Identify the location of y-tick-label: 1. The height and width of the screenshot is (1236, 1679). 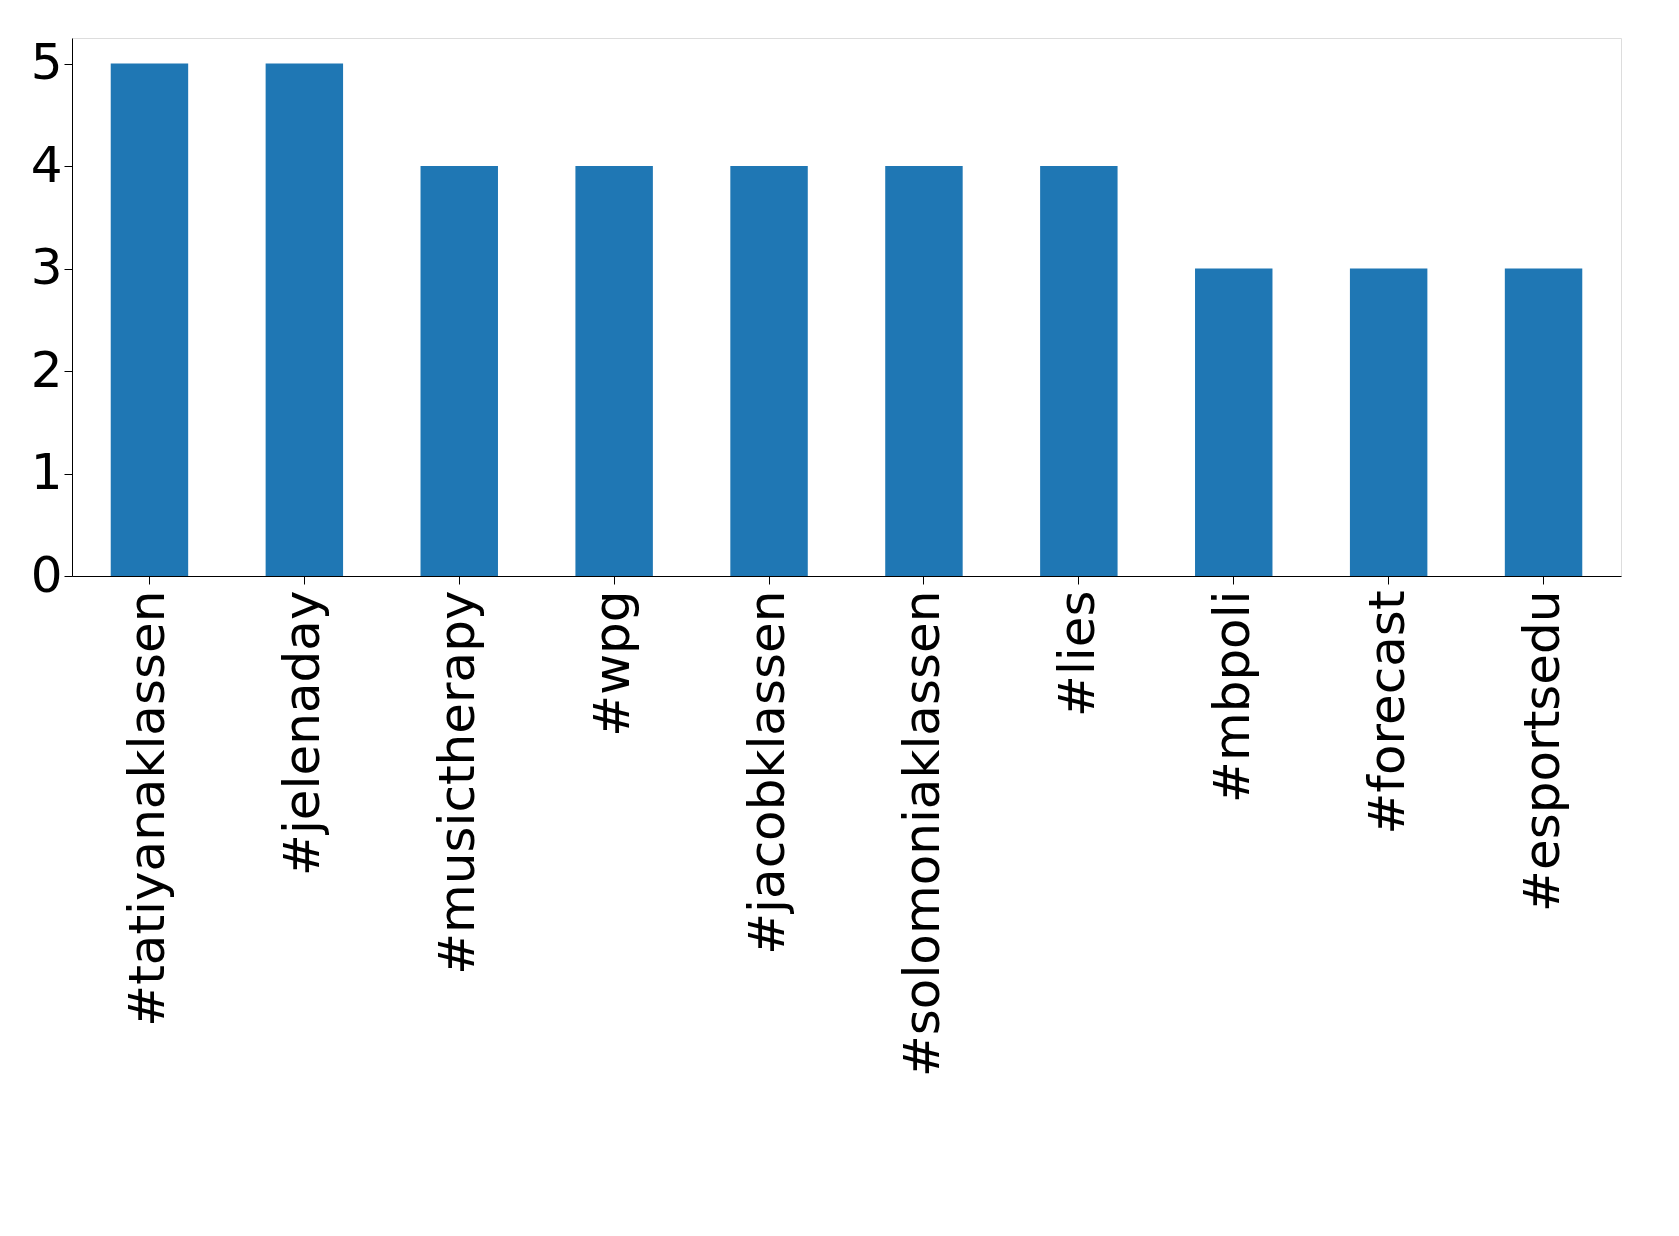
(46, 472).